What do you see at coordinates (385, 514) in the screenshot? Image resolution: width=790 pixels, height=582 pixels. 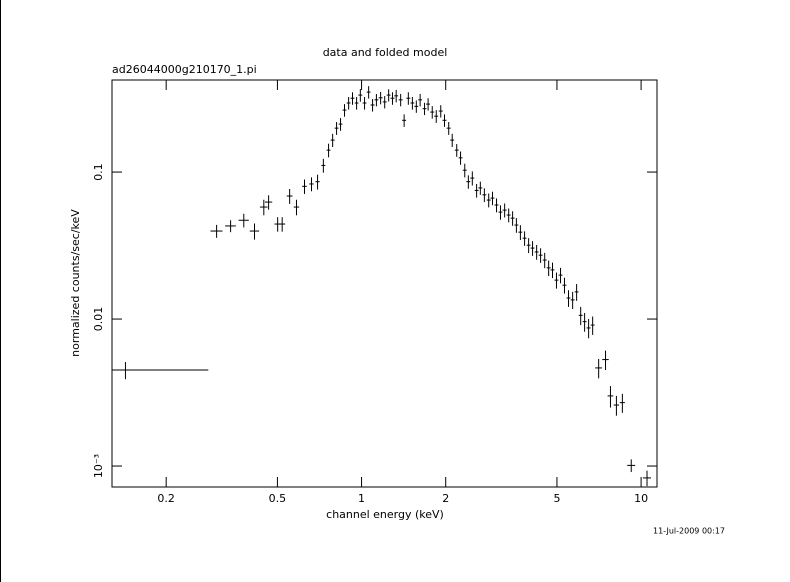 I see `x-axis-label: channel energy (keV)` at bounding box center [385, 514].